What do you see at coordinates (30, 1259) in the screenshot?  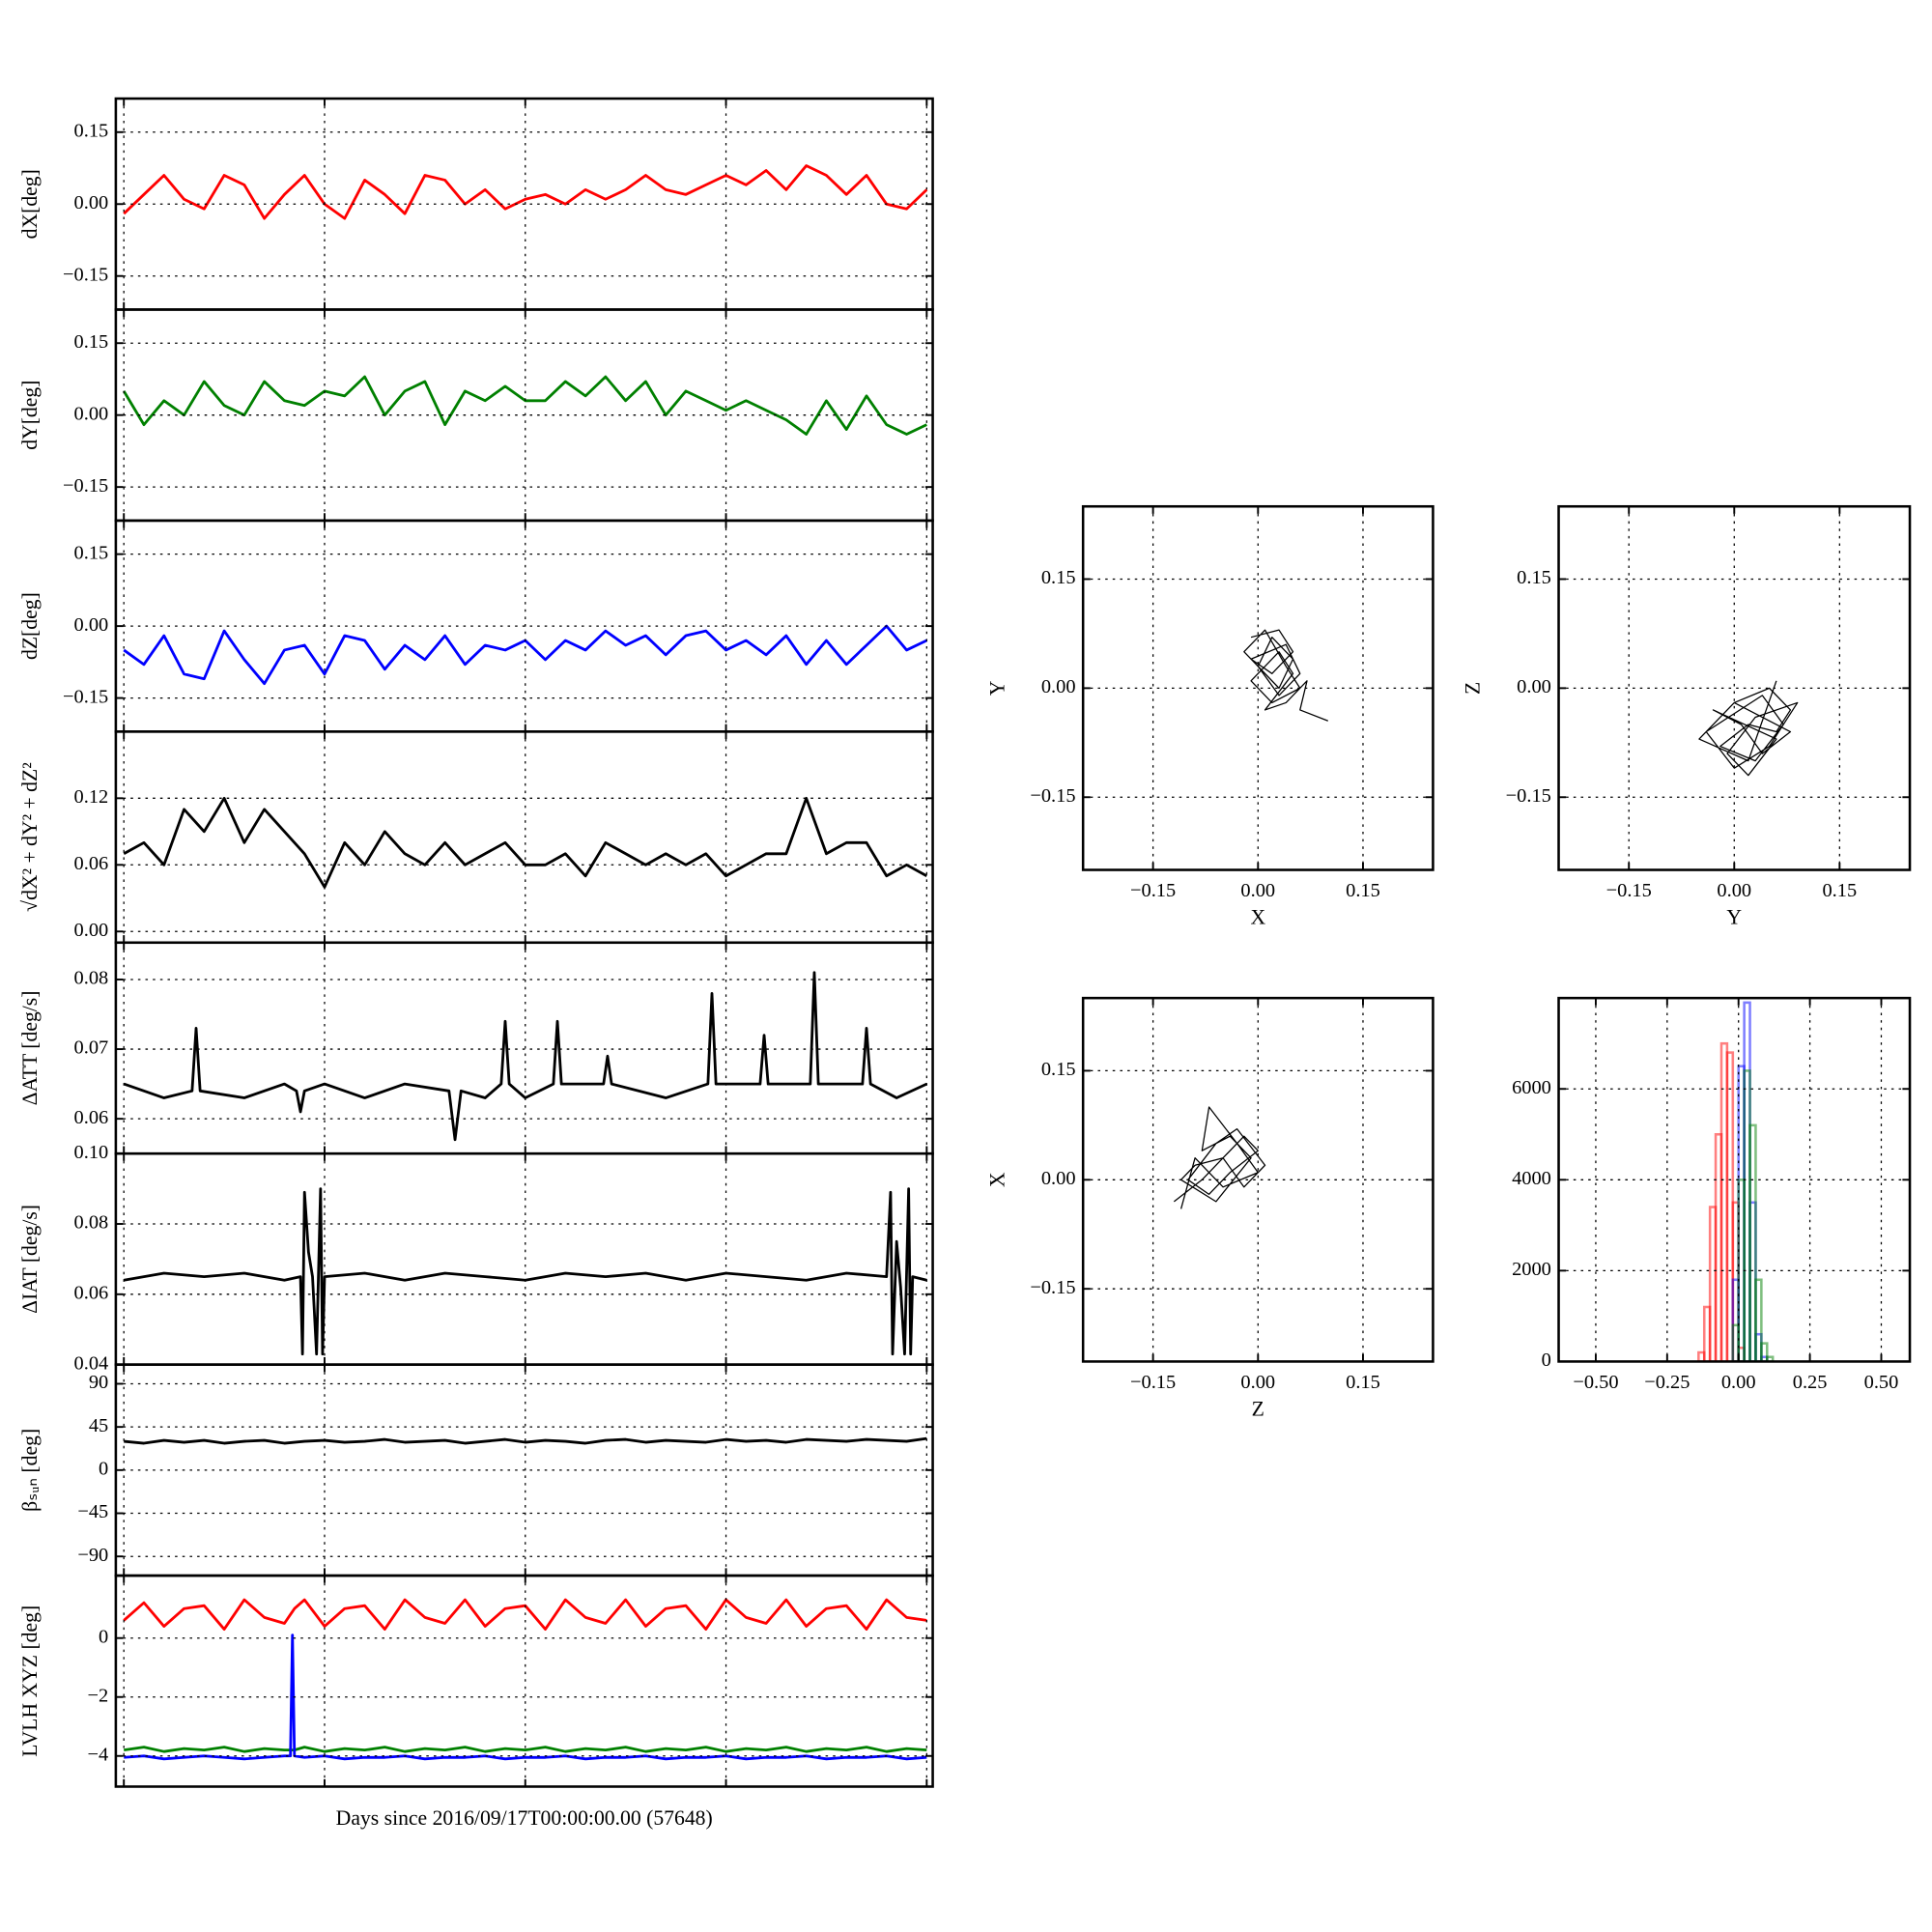 I see `y-axis-label: ΔIAT [deg/s]` at bounding box center [30, 1259].